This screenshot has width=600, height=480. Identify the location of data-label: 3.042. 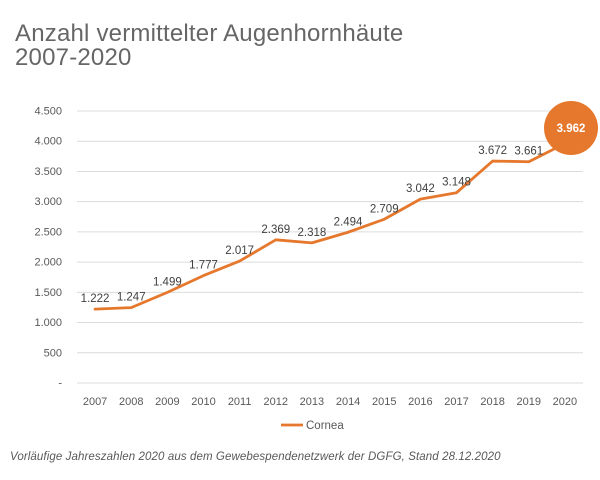
(420, 189).